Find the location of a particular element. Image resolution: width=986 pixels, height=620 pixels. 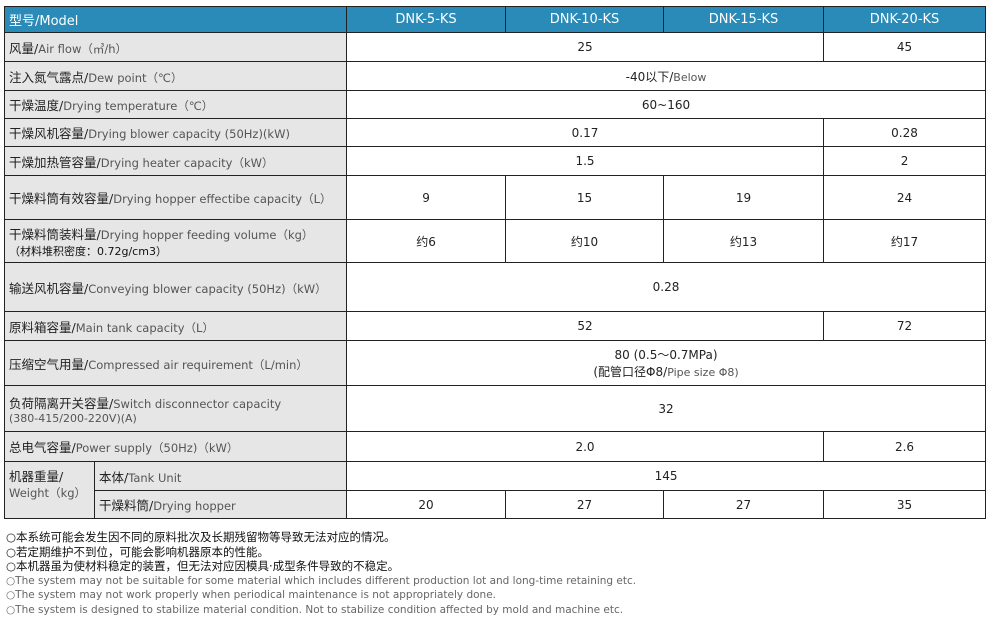

row-weight-tank: 机器重量/Weight（kg） 本体/Tank Unit 145 is located at coordinates (495, 490).